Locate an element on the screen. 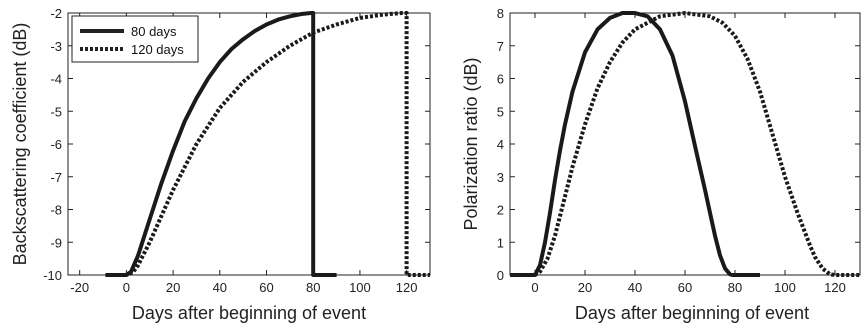  legend: 80 days 120 days is located at coordinates (135, 39).